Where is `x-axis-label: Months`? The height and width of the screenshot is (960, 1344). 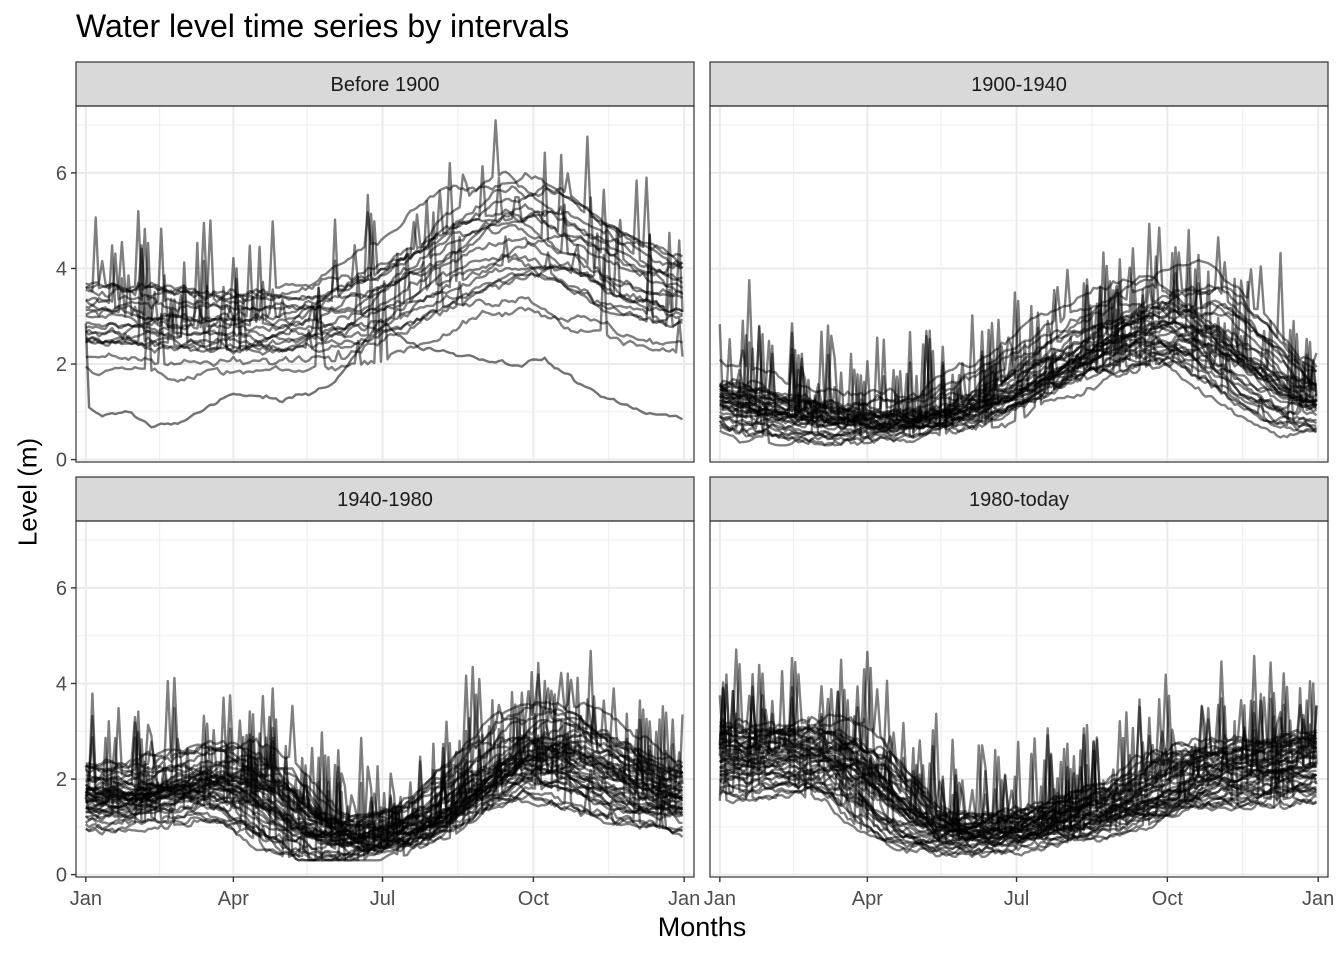
x-axis-label: Months is located at coordinates (702, 927).